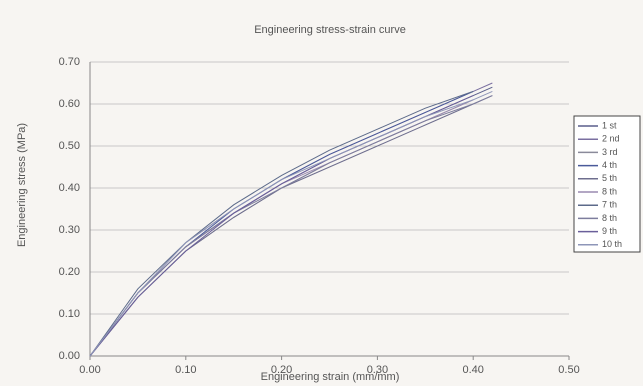  What do you see at coordinates (69, 356) in the screenshot?
I see `y-tick-label: 0.00` at bounding box center [69, 356].